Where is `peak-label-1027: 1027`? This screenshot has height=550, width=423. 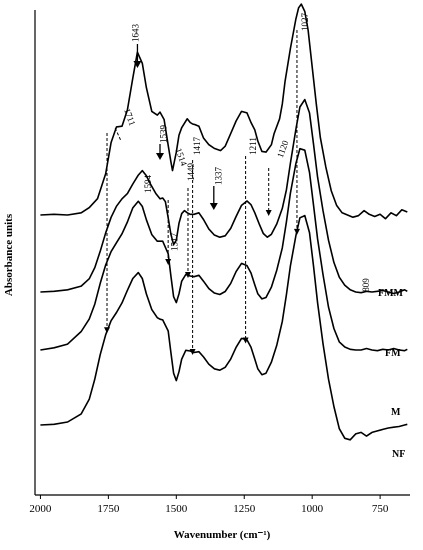
peak-label-1027: 1027 is located at coordinates (305, 22).